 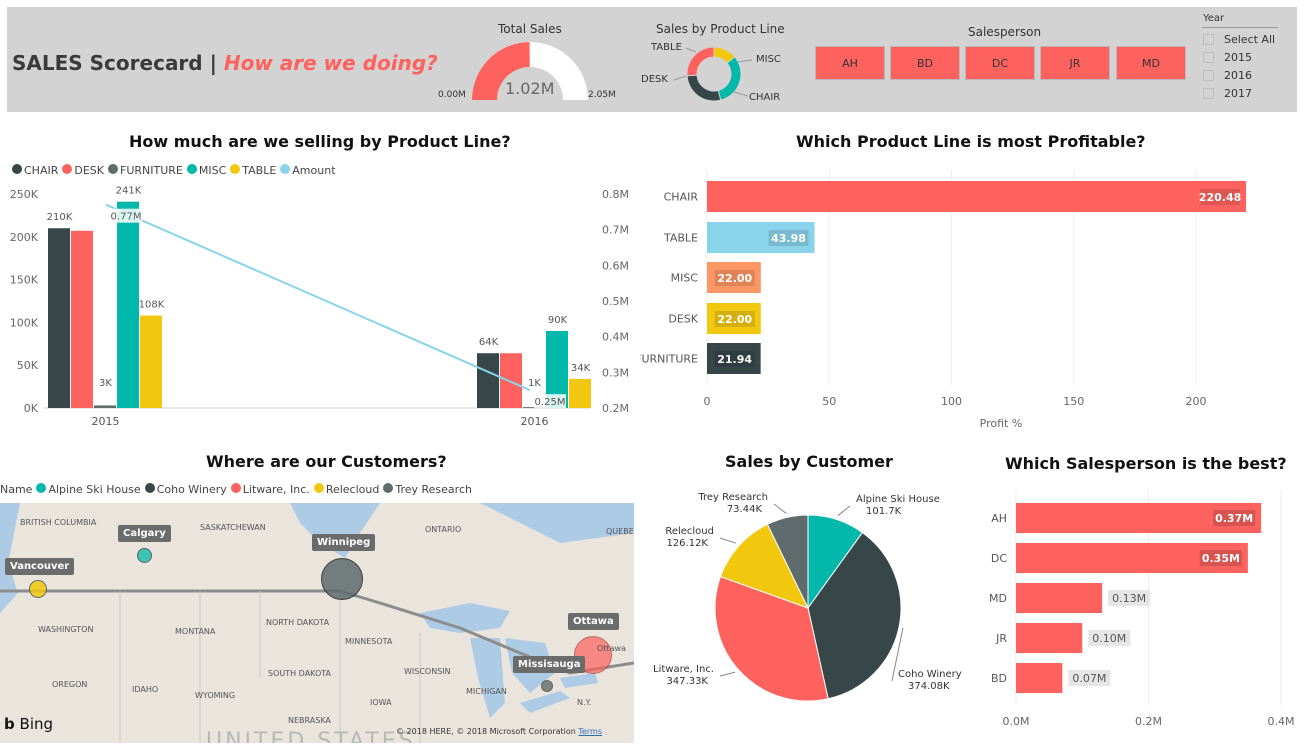 I want to click on salesperson-data-label: 0.07M, so click(x=1089, y=678).